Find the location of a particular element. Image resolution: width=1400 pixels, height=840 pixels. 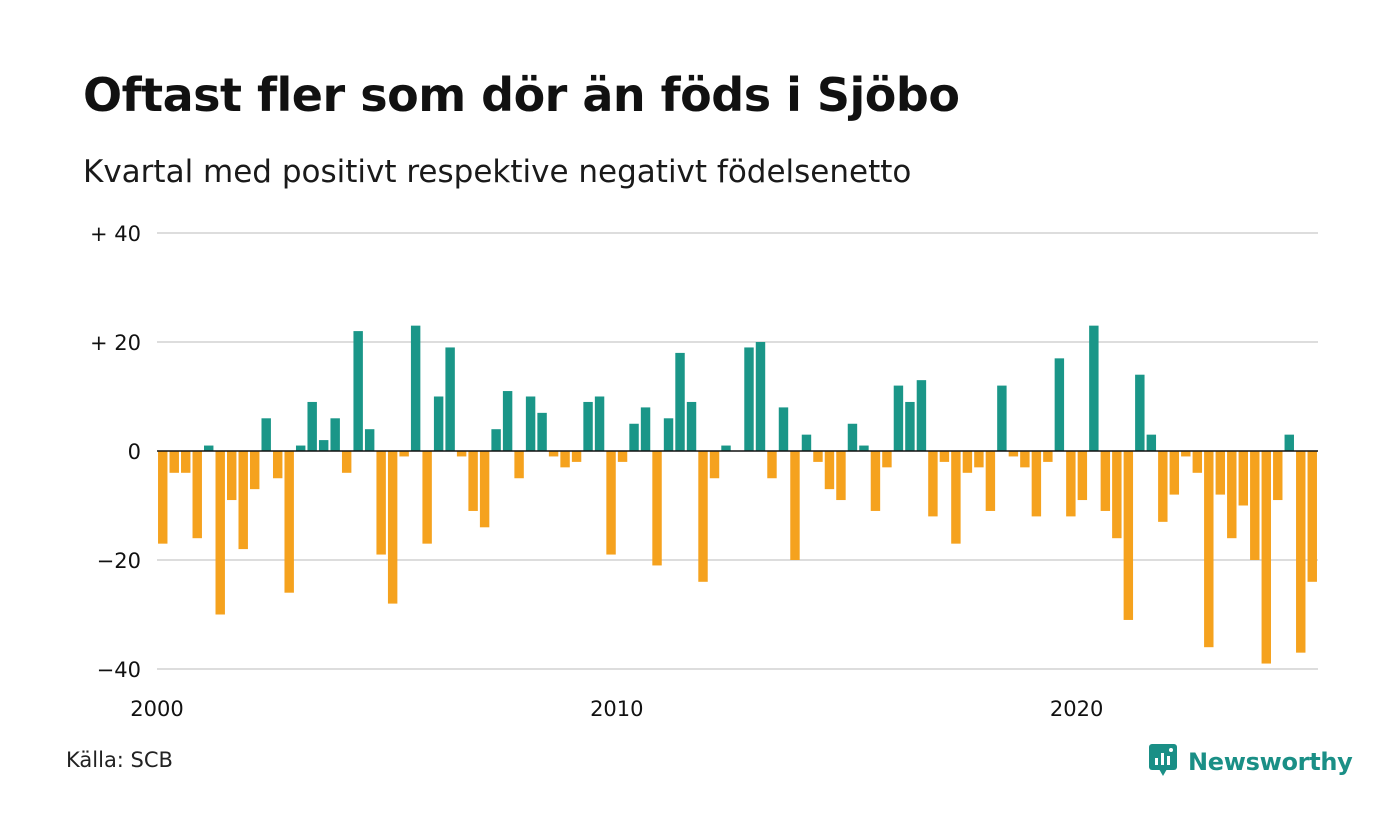

bar-2019-Q4 is located at coordinates (1071, 484).